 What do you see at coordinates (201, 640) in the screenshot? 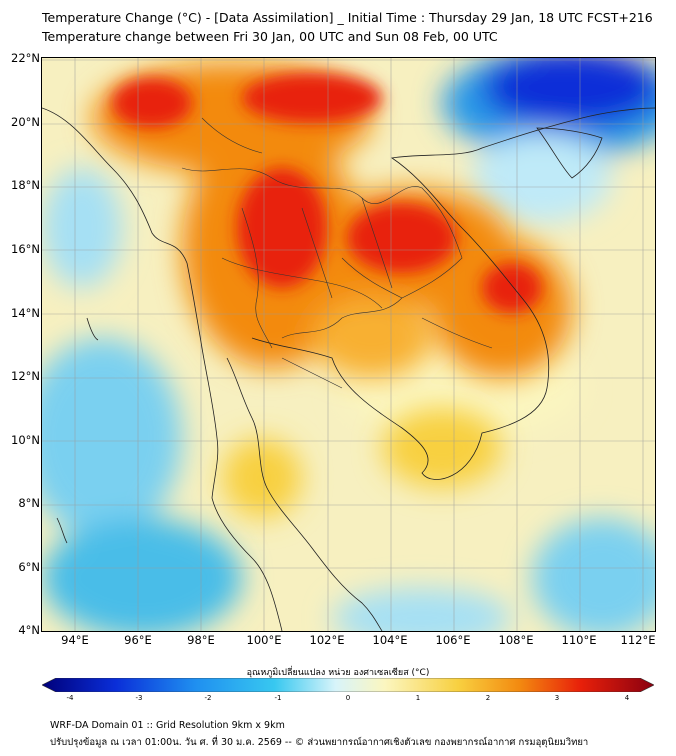
I see `lon-label-98e: 98°E` at bounding box center [201, 640].